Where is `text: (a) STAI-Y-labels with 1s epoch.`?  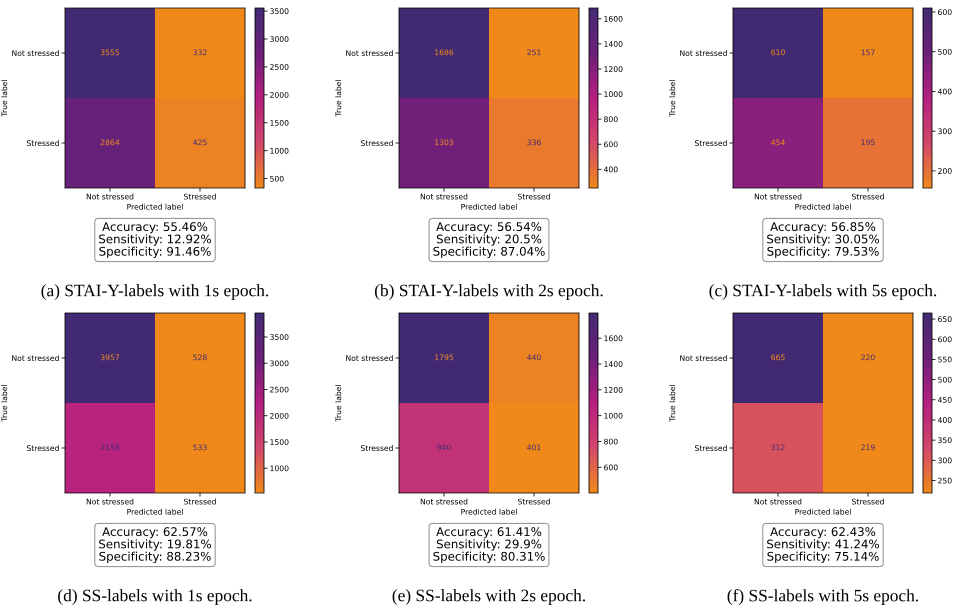 text: (a) STAI-Y-labels with 1s epoch. is located at coordinates (154, 292).